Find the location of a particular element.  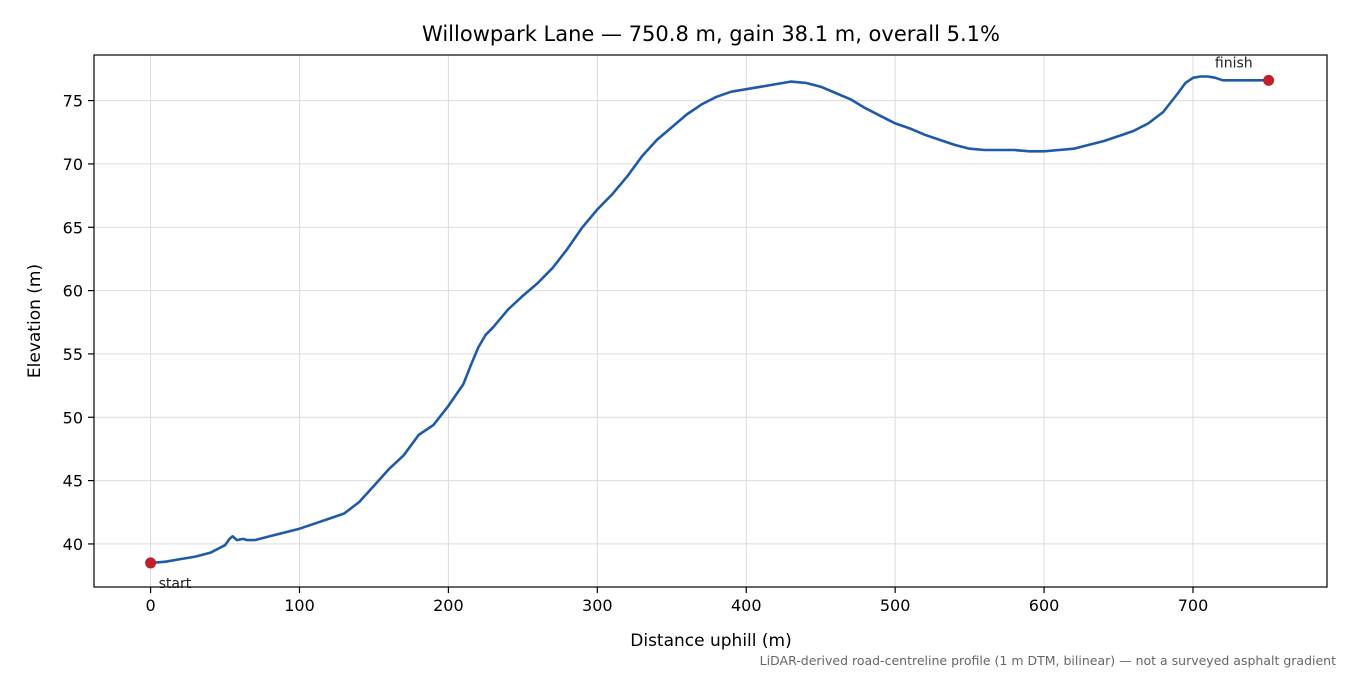

finish-marker is located at coordinates (1269, 80).